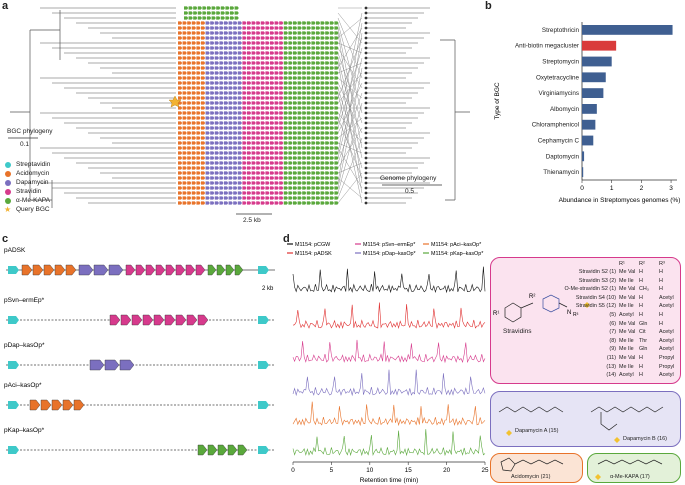 The width and height of the screenshot is (685, 485). Describe the element at coordinates (5, 6) in the screenshot. I see `panel-label-a: a` at that location.